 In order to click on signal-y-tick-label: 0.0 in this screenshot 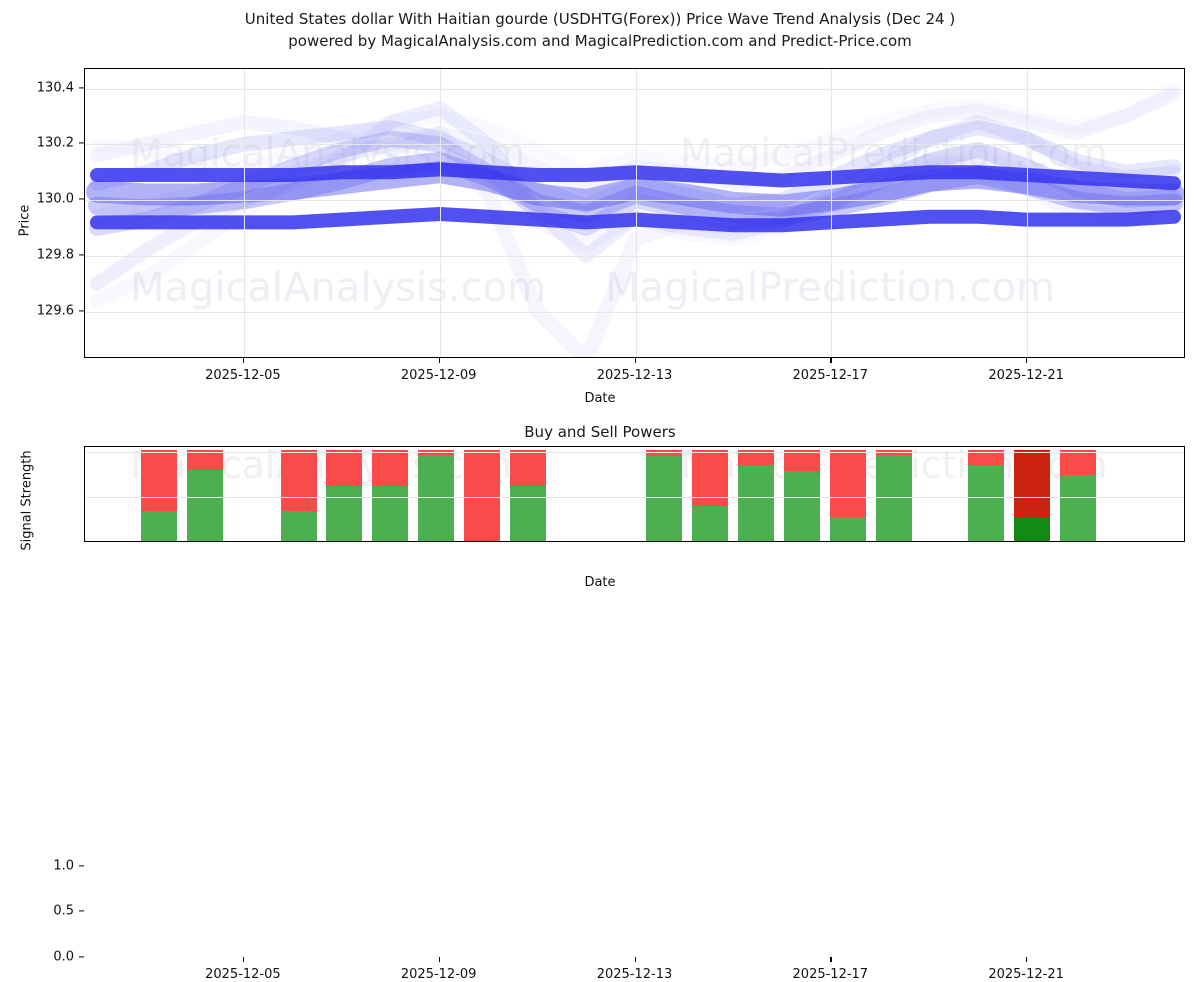, I will do `click(63, 957)`.